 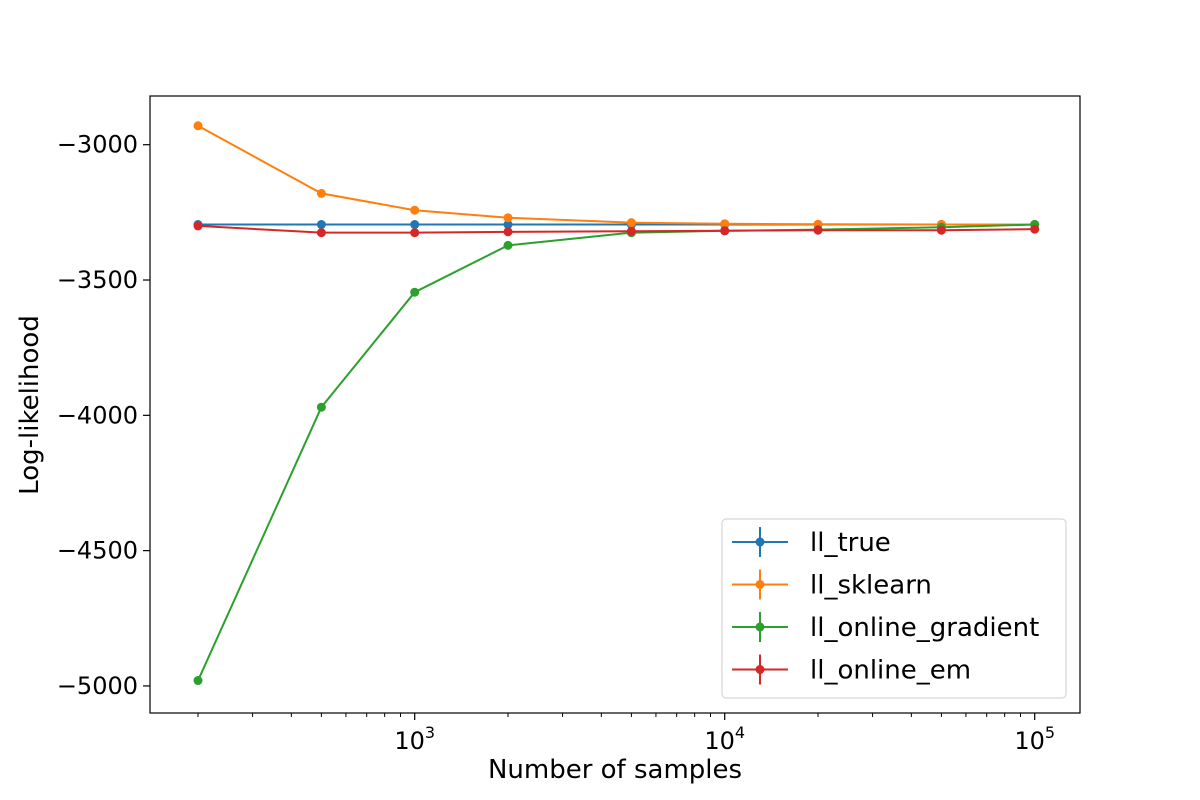 I want to click on y-axis-ticks: −3000 −3500 −4000 −4500 −5000, so click(x=103, y=415).